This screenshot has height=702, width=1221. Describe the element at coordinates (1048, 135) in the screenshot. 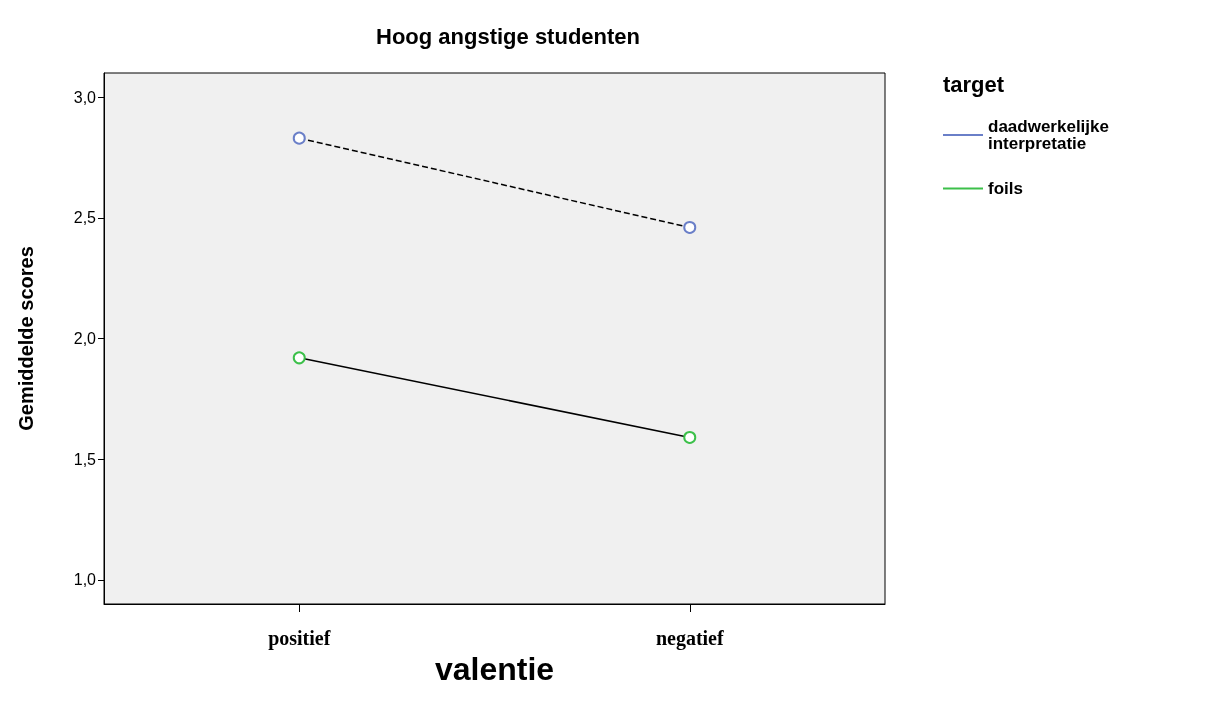

I see `legend-label: daadwerkelijke interpretatie` at that location.